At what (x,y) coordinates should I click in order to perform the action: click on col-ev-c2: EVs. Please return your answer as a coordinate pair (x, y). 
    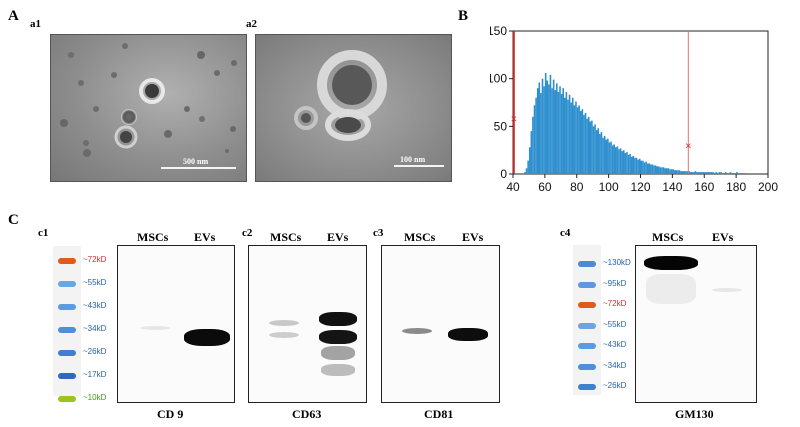
    Looking at the image, I should click on (338, 237).